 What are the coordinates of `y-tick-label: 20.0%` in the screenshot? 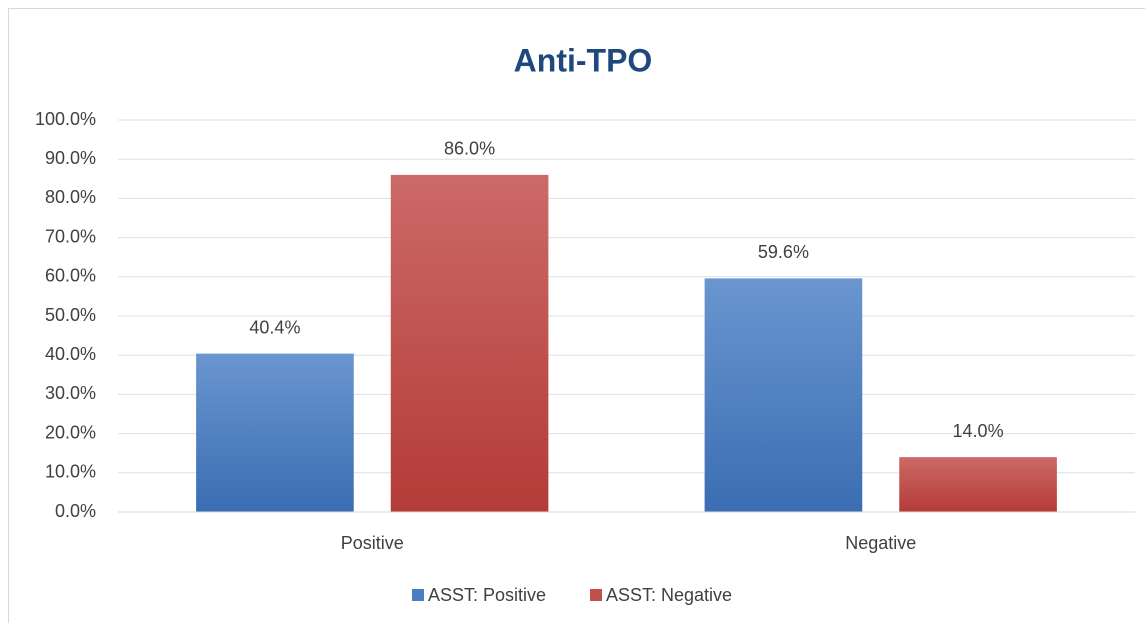 It's located at (70, 432).